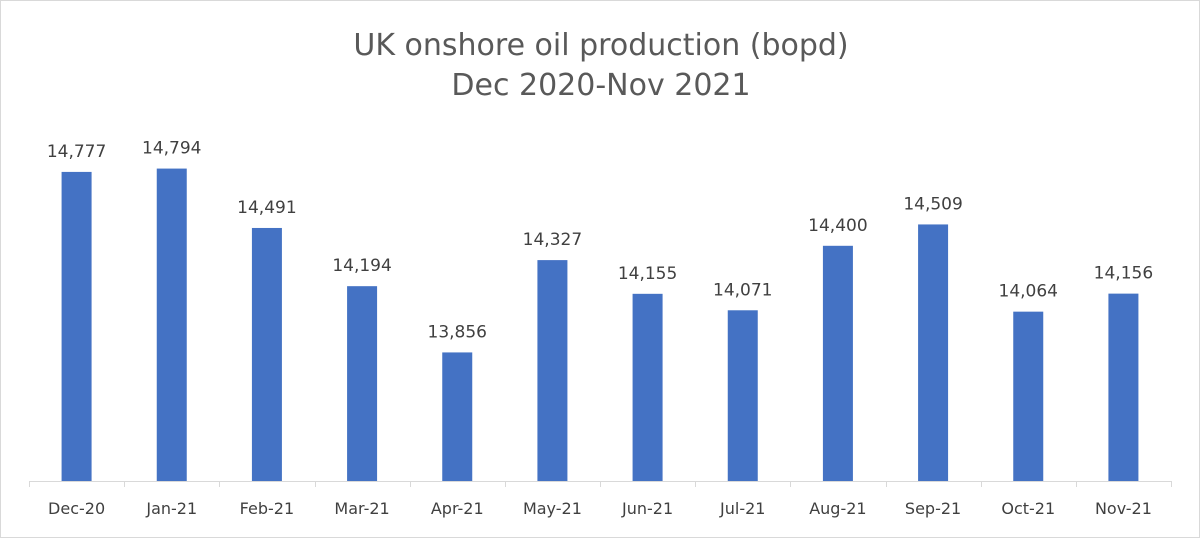  What do you see at coordinates (933, 508) in the screenshot?
I see `x-tick-label: Sep-21` at bounding box center [933, 508].